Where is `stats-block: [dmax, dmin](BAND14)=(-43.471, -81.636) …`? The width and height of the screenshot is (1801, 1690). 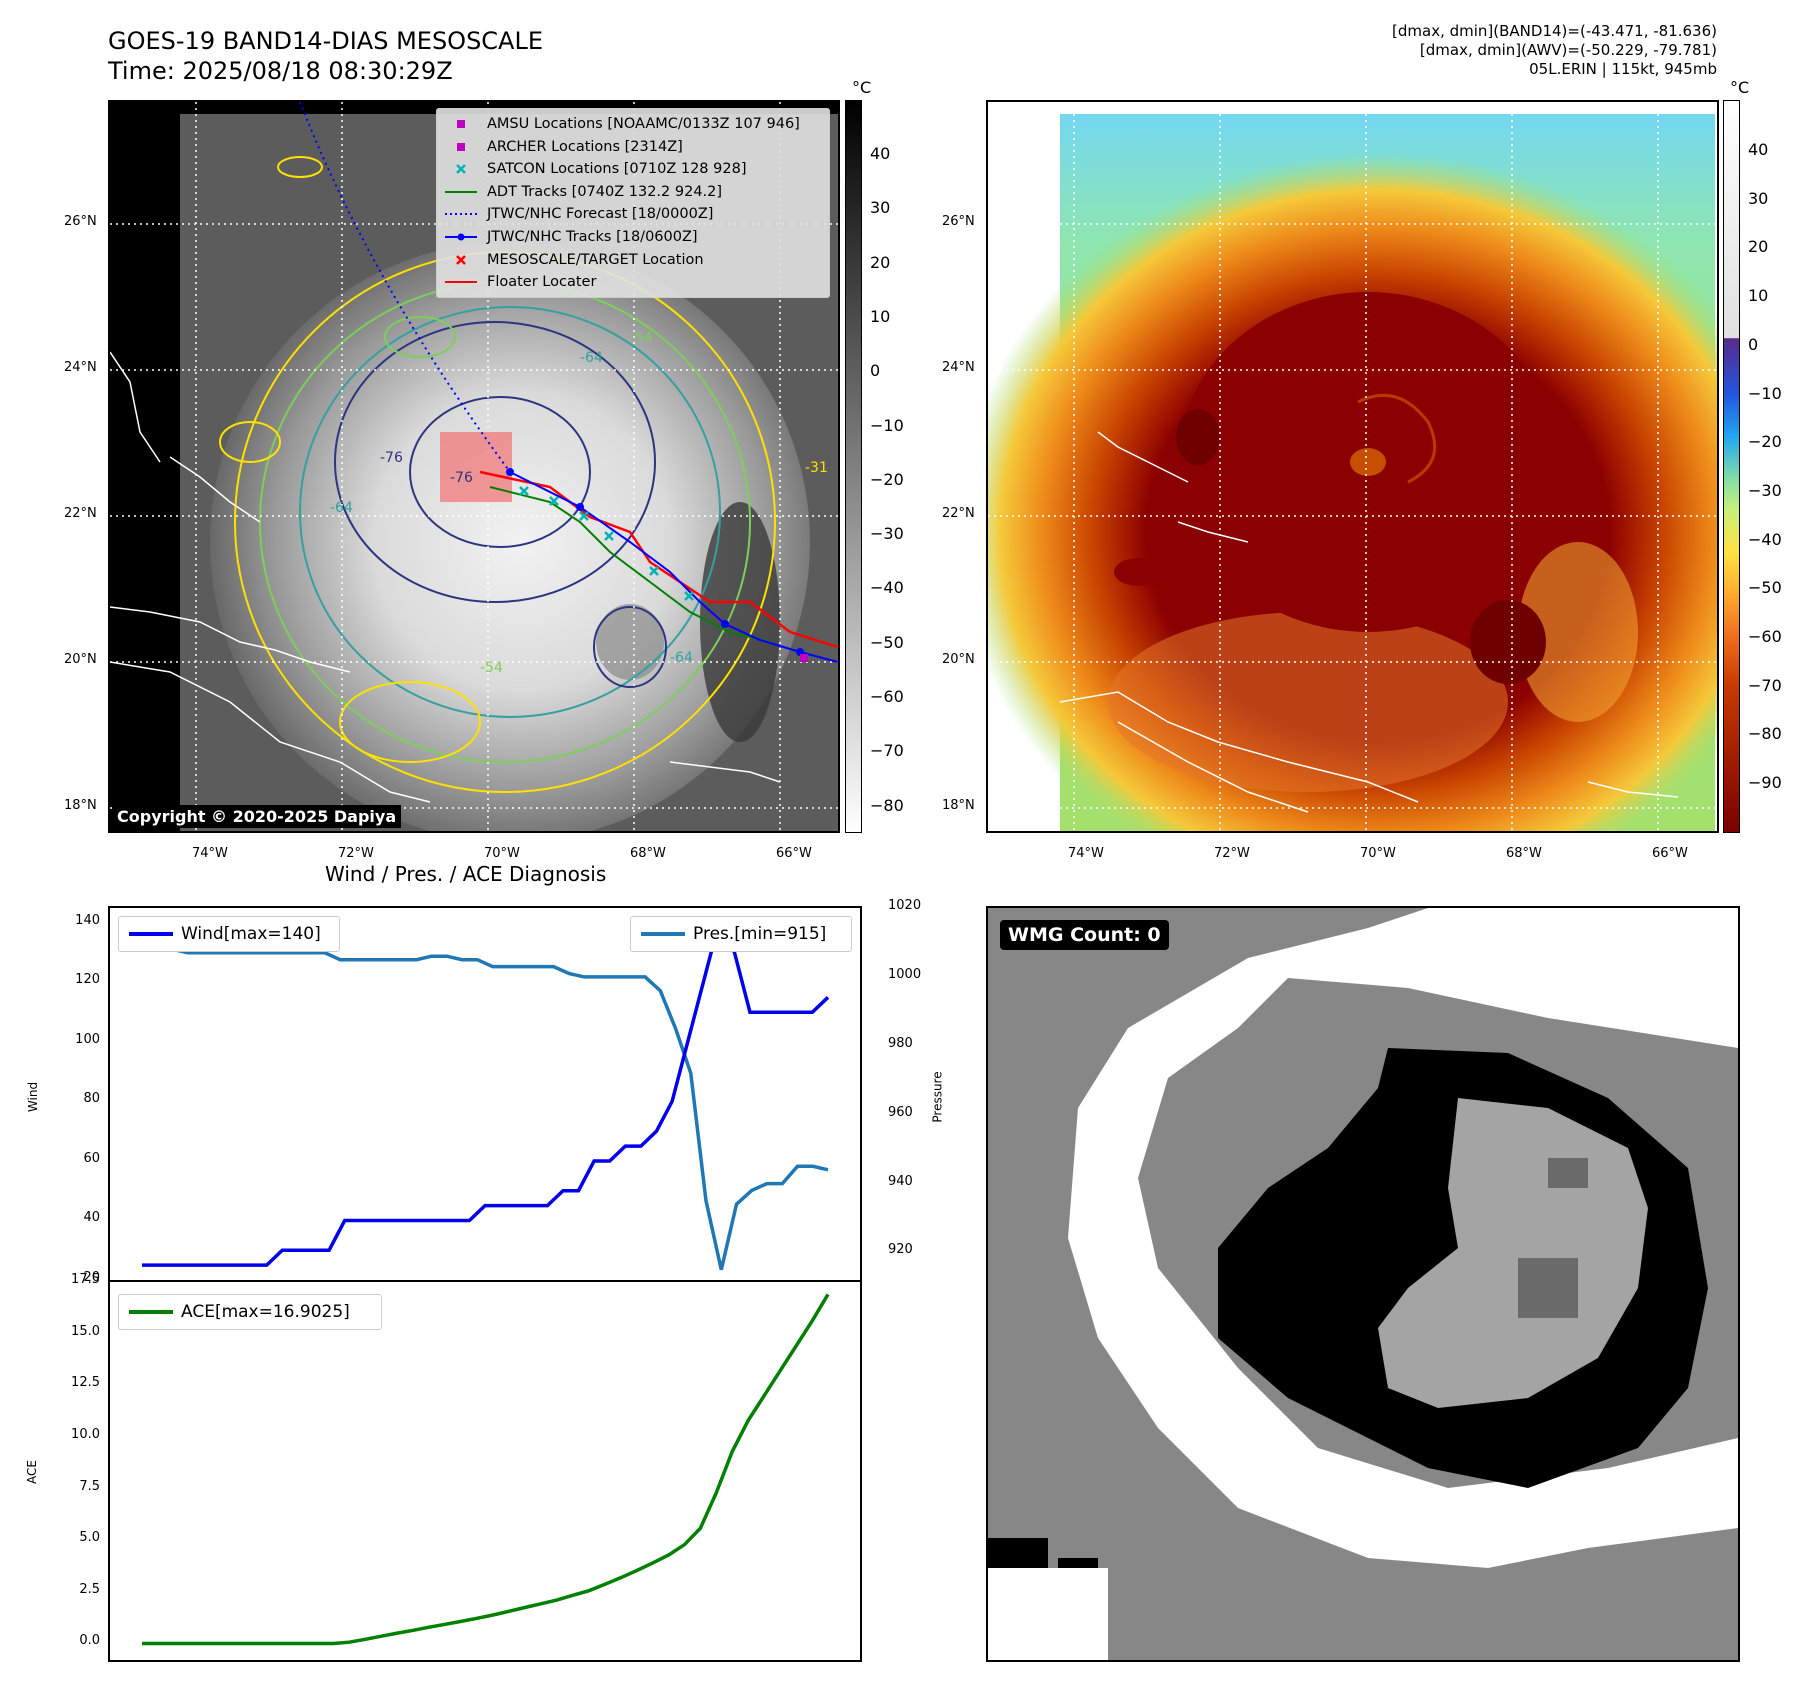
stats-block: [dmax, dmin](BAND14)=(-43.471, -81.636) … is located at coordinates (1367, 50).